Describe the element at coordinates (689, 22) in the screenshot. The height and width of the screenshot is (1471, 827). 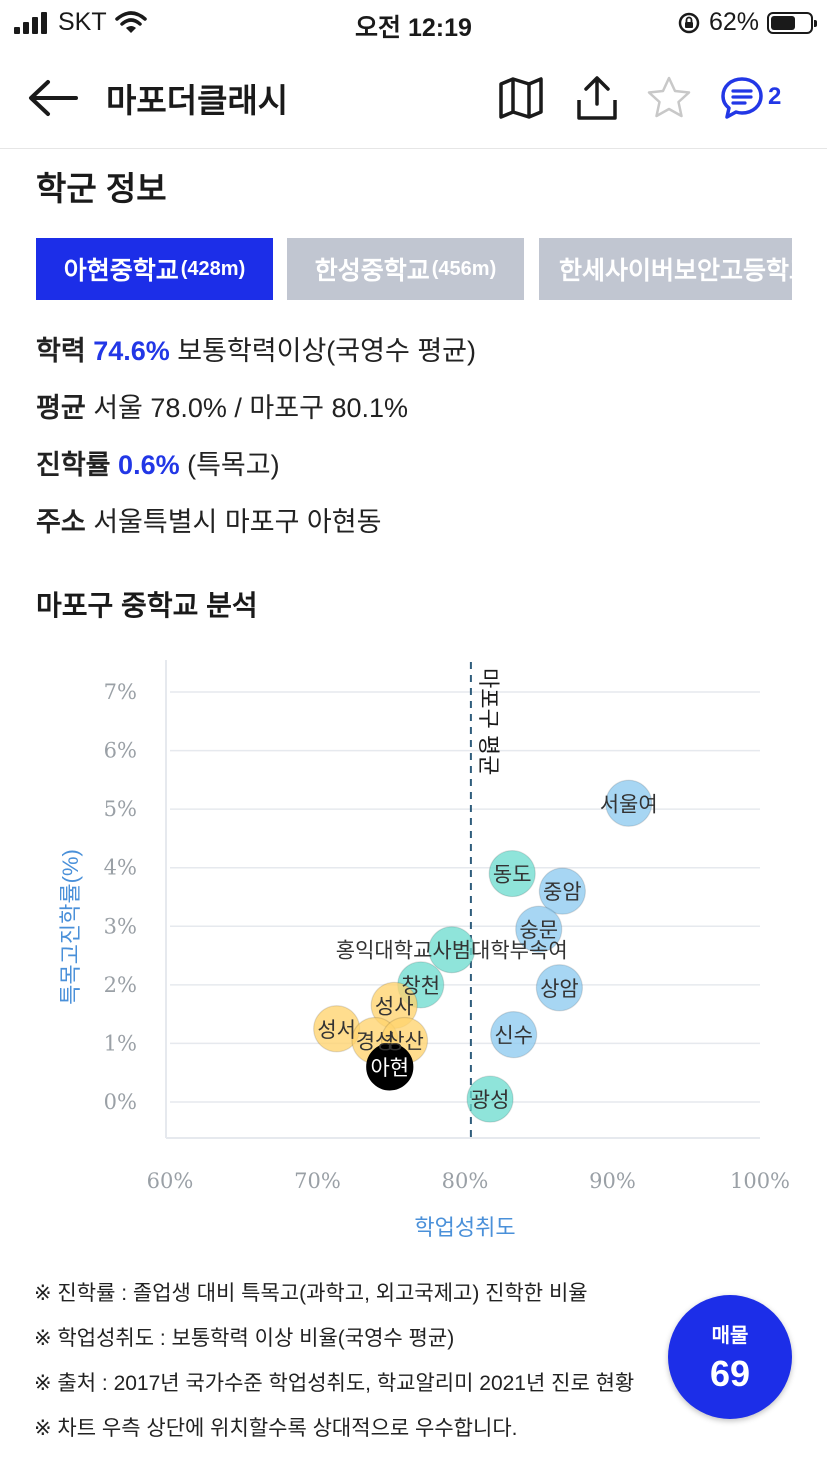
I see `rotation-lock-icon` at that location.